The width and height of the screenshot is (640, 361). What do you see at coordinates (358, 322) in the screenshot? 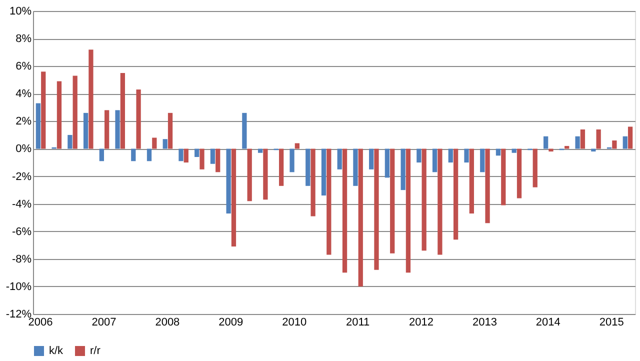
I see `x-tick-label: 2011` at bounding box center [358, 322].